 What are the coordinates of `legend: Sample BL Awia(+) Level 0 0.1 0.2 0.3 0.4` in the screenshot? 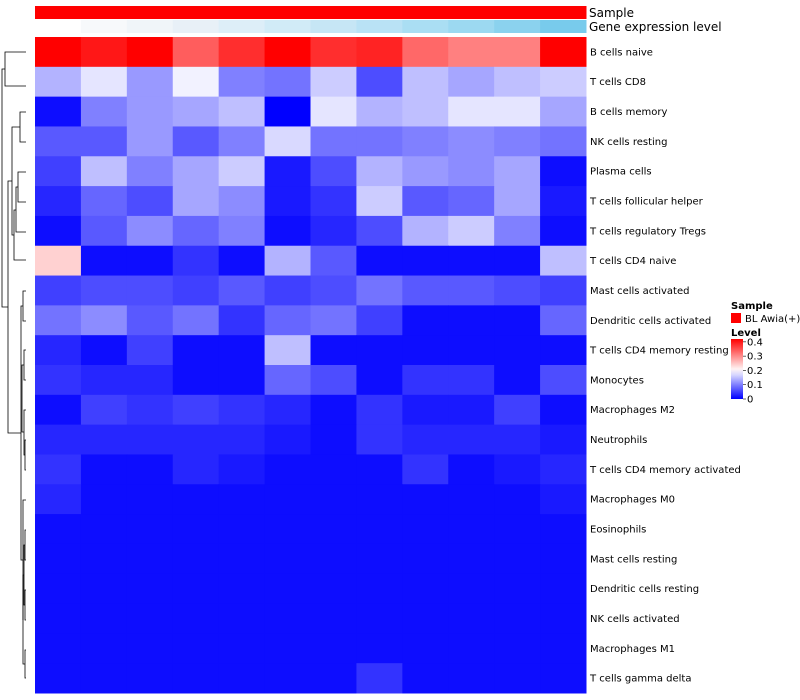 It's located at (765, 353).